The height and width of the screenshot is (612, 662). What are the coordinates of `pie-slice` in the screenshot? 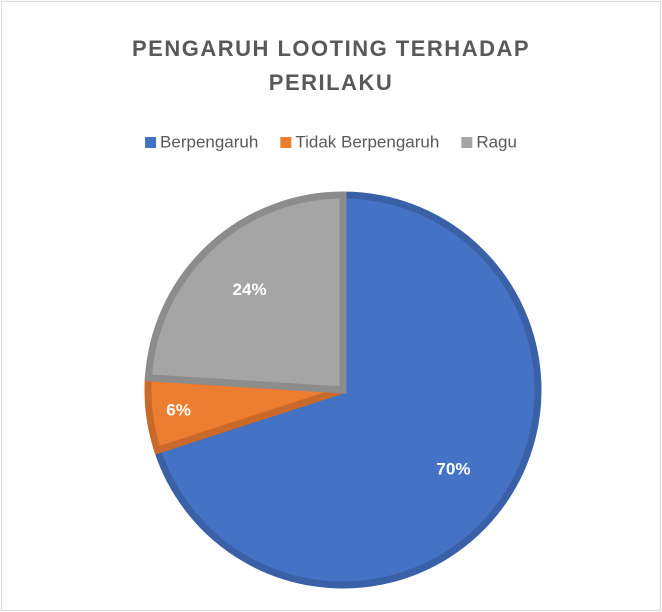 It's located at (245, 292).